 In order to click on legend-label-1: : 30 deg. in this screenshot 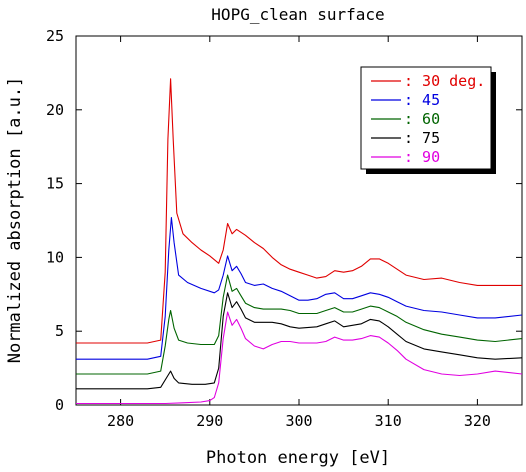, I will do `click(444, 81)`.